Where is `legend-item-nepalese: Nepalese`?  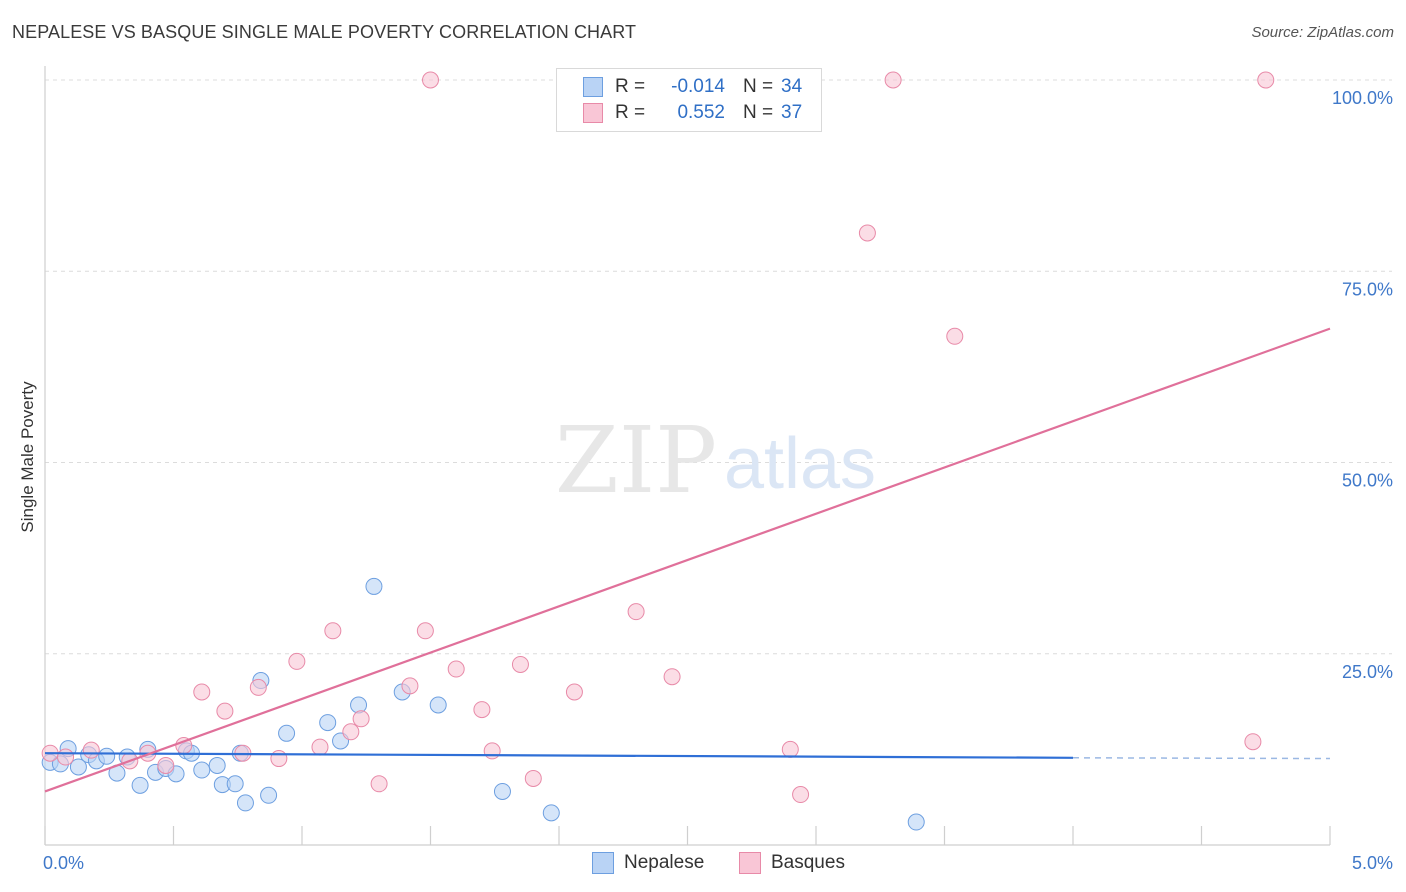
legend-item-nepalese: Nepalese is located at coordinates (648, 863).